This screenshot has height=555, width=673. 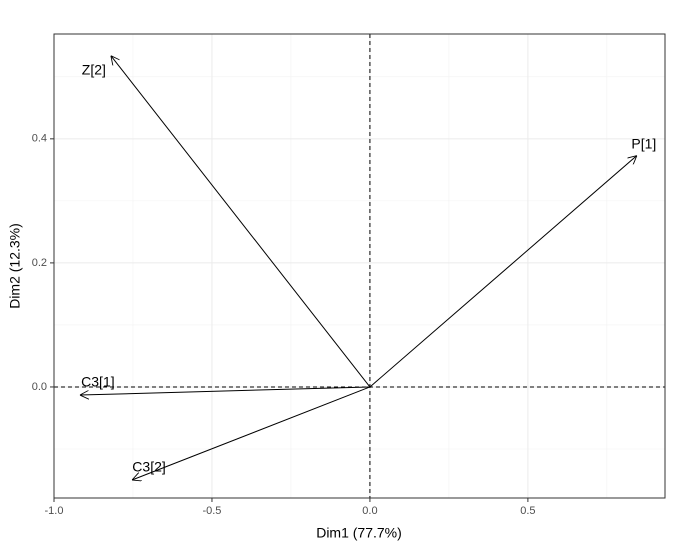 I want to click on y-tick-label: 0.0, so click(x=39, y=387).